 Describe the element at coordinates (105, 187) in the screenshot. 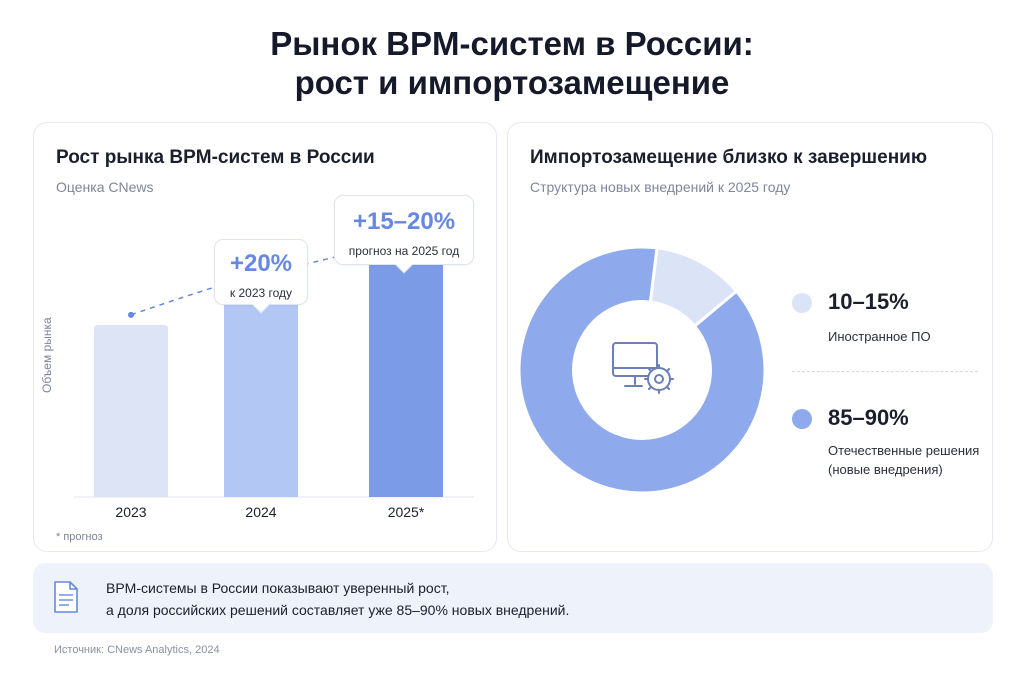

I see `market-growth-subtitle: Оценка CNews` at that location.